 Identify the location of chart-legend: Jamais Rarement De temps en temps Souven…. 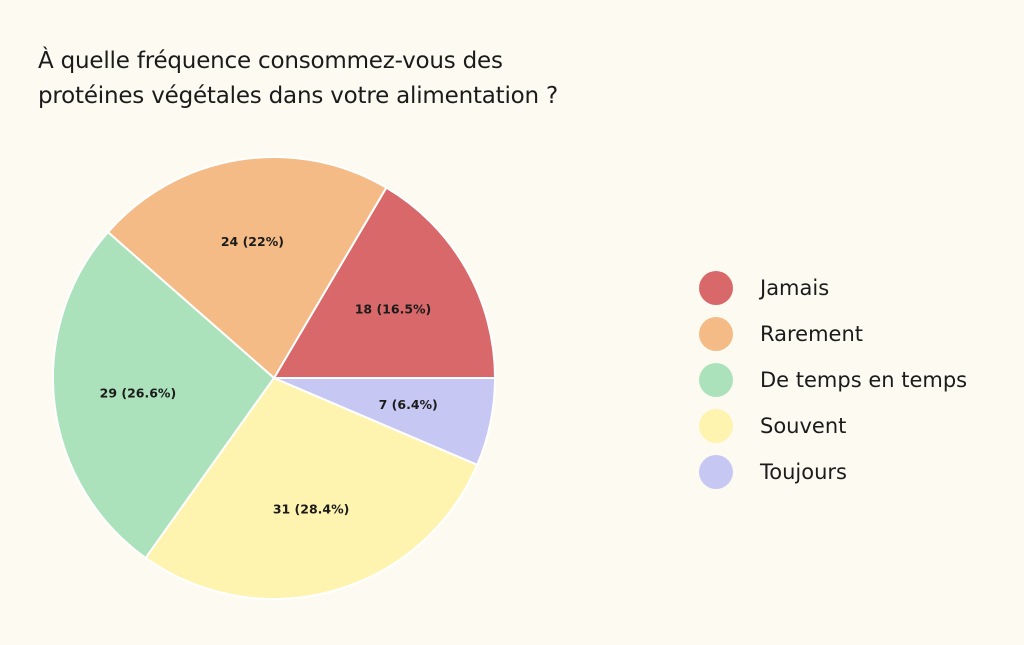
(833, 380).